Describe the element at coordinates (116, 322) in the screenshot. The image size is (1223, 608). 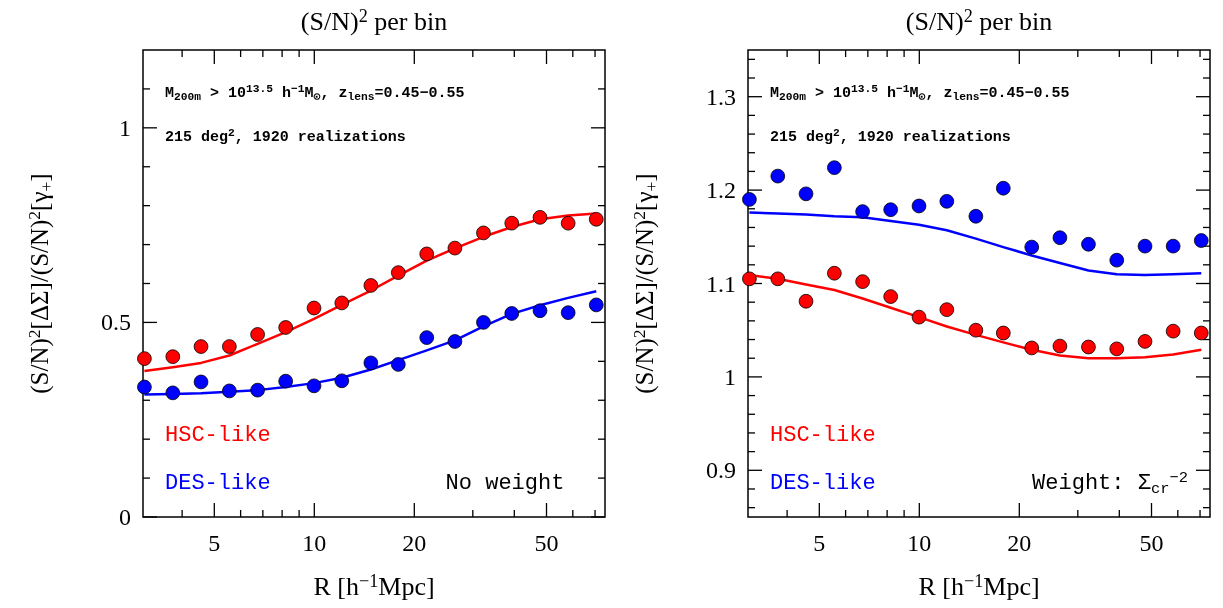
I see `y-tick-label: 0.5` at that location.